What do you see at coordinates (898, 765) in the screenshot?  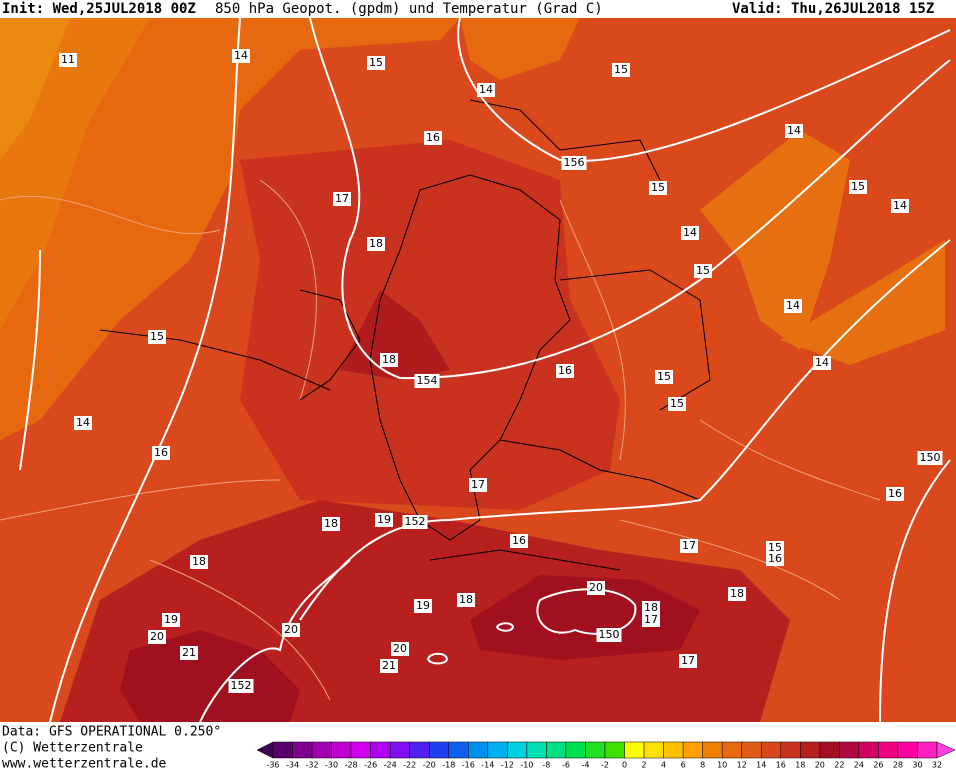 I see `colorbar-label: 28` at bounding box center [898, 765].